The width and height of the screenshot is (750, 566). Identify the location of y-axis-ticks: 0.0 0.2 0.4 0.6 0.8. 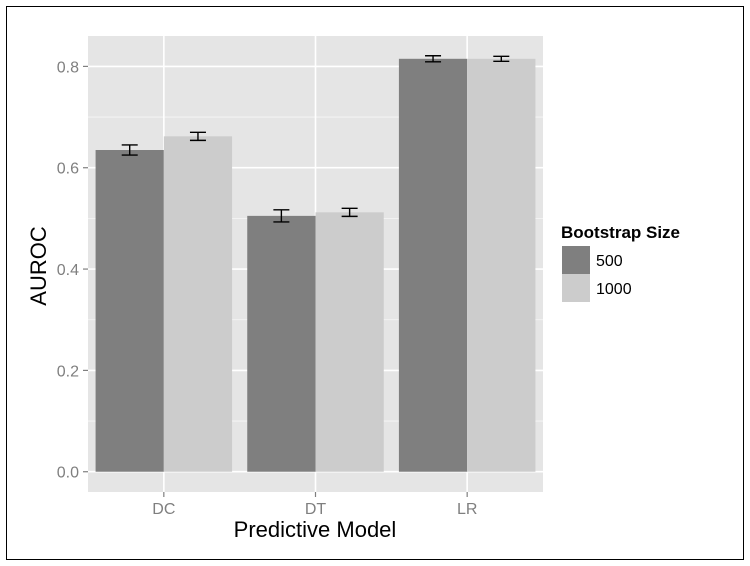
(72, 270).